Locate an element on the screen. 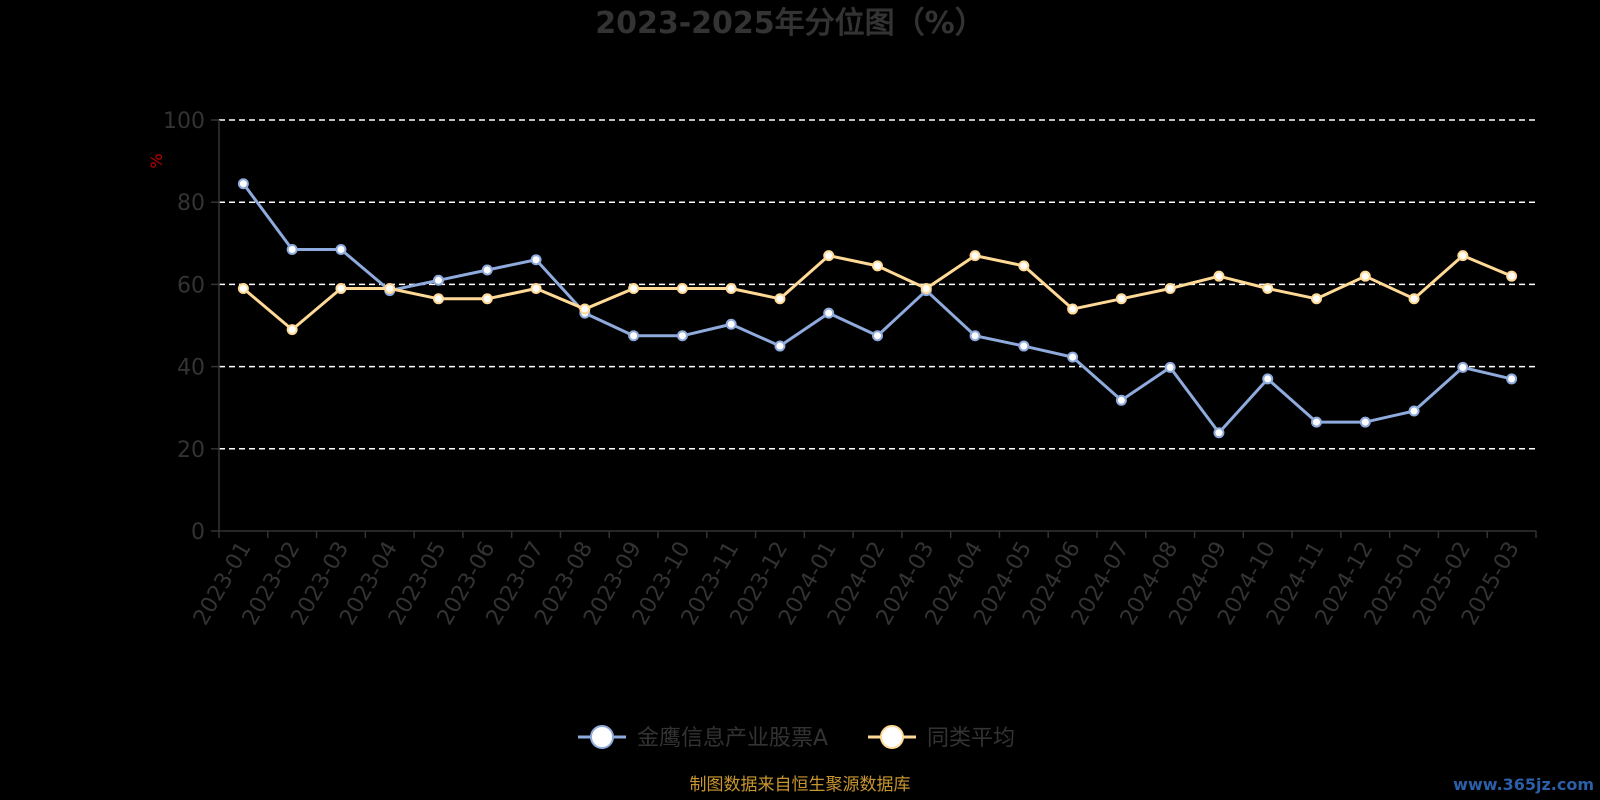 The height and width of the screenshot is (800, 1600). y-tick-label: 60 is located at coordinates (191, 285).